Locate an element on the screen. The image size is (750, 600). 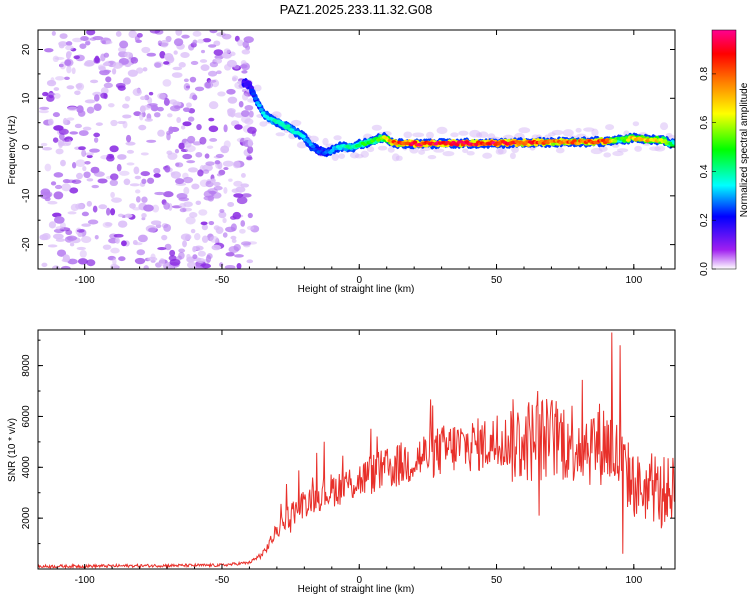
spectrogram-xtick-label: -100 is located at coordinates (85, 280).